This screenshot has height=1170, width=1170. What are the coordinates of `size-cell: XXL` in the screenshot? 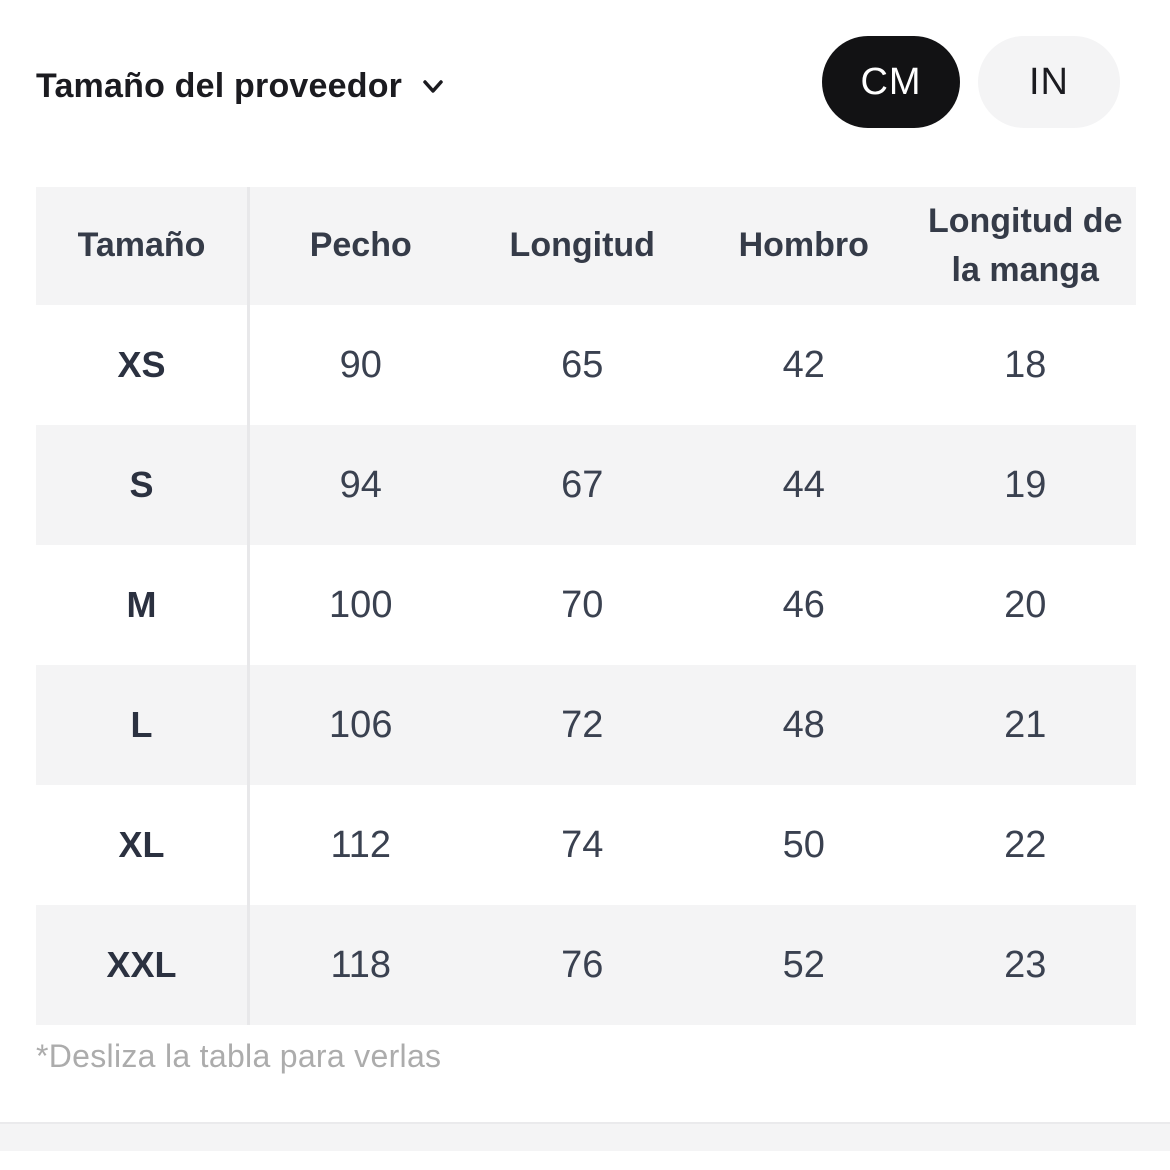 It's located at (143, 965).